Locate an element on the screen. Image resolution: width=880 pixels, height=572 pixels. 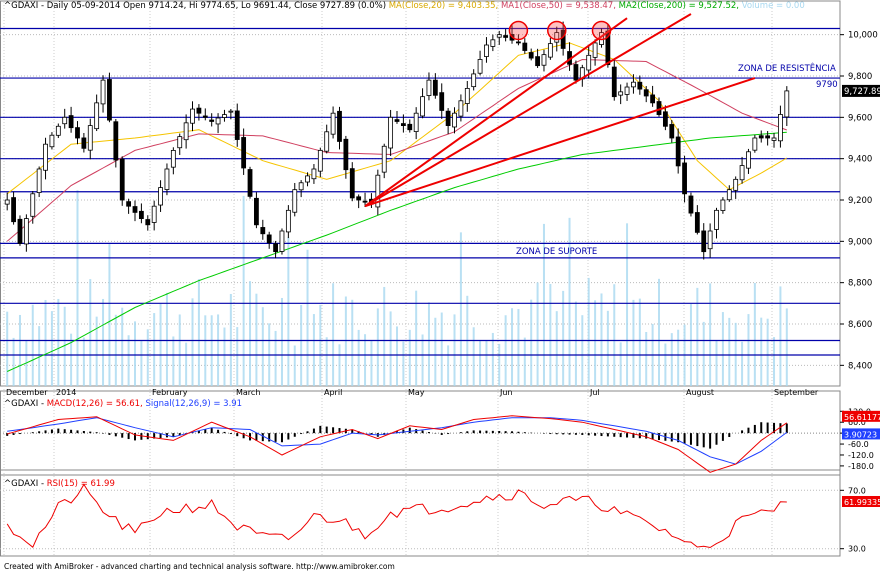
support-zone-label: ZONA DE SUPORTE is located at coordinates (556, 252).